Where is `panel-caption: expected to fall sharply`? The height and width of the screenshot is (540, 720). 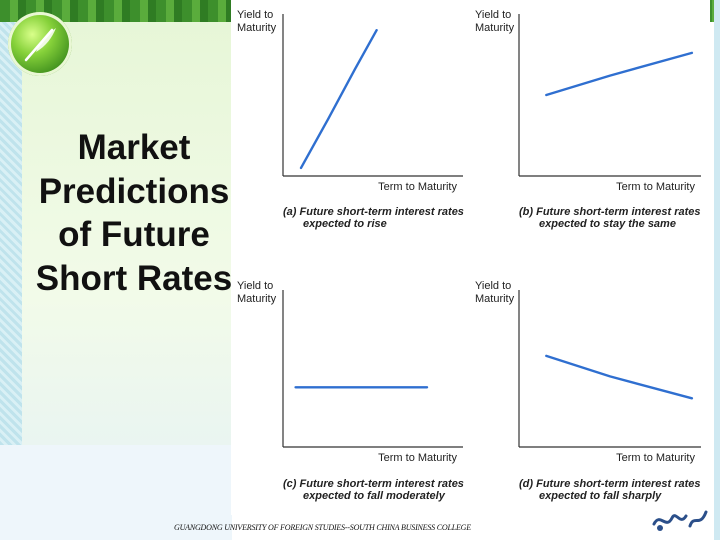 panel-caption: expected to fall sharply is located at coordinates (600, 496).